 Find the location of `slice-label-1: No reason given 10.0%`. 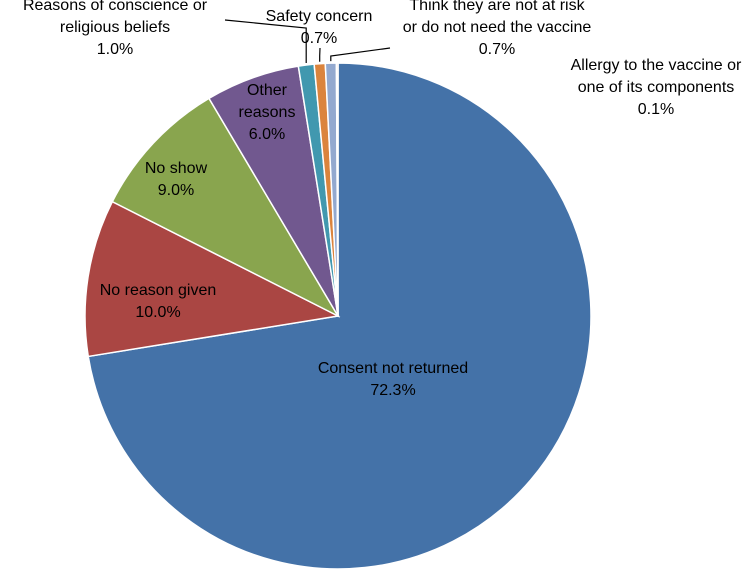

slice-label-1: No reason given 10.0% is located at coordinates (158, 301).